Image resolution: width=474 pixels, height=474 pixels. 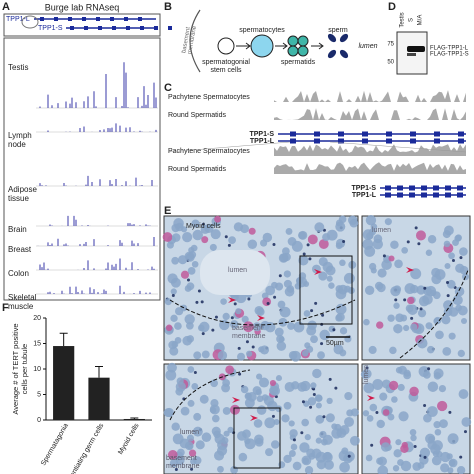 What do you see at coordinates (261, 134) in the screenshot?
I see `gene-label: TPP1-S` at bounding box center [261, 134].